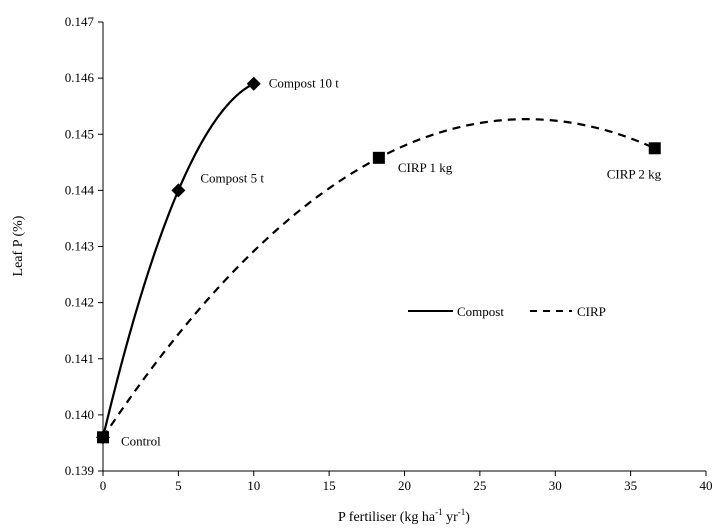  What do you see at coordinates (178, 260) in the screenshot?
I see `series-line-compost` at bounding box center [178, 260].